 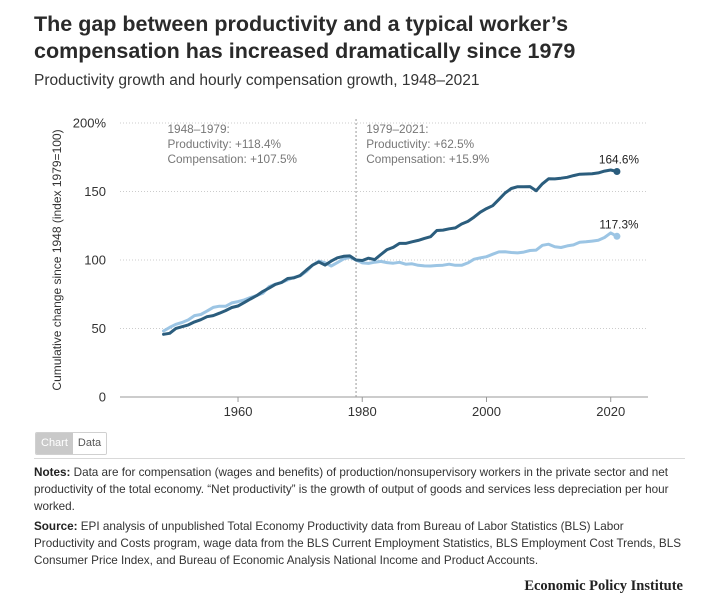 What do you see at coordinates (54, 443) in the screenshot?
I see `chart-view-button: Chart` at bounding box center [54, 443].